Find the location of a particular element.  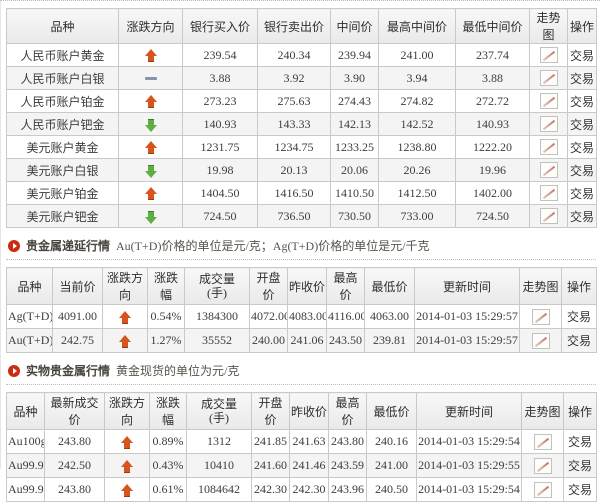

mid-price: 142.13 is located at coordinates (354, 124).